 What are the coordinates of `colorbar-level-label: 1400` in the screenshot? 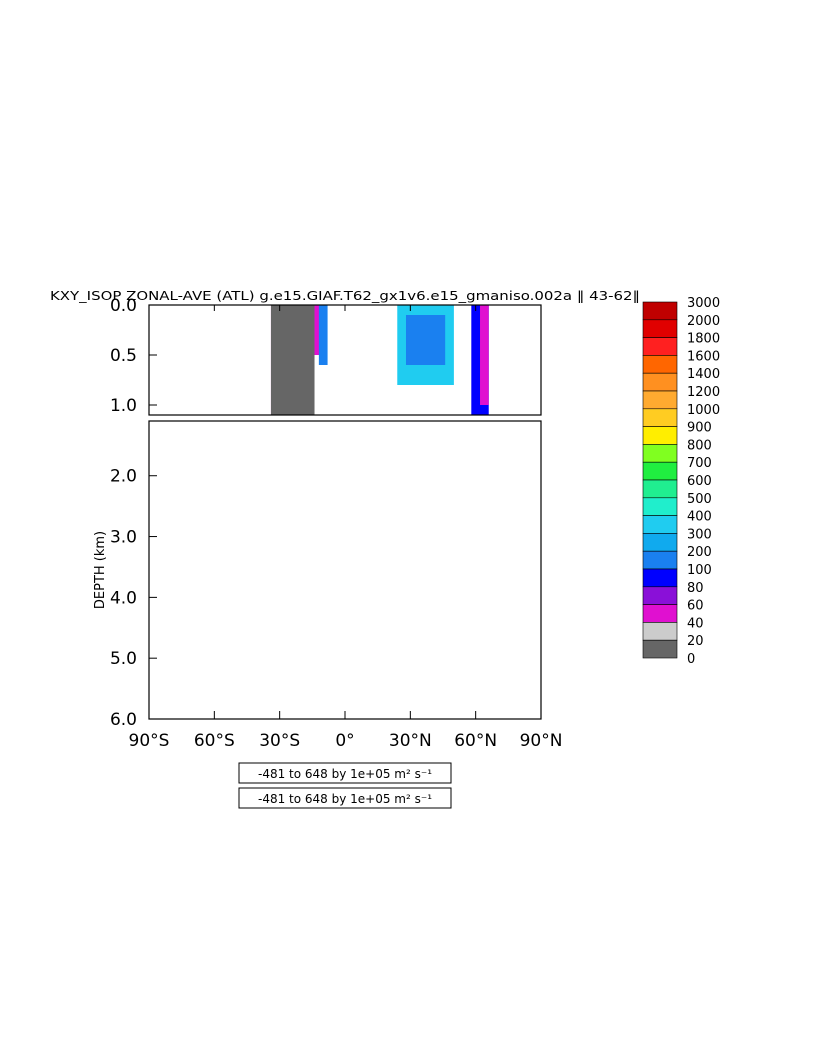 It's located at (703, 374).